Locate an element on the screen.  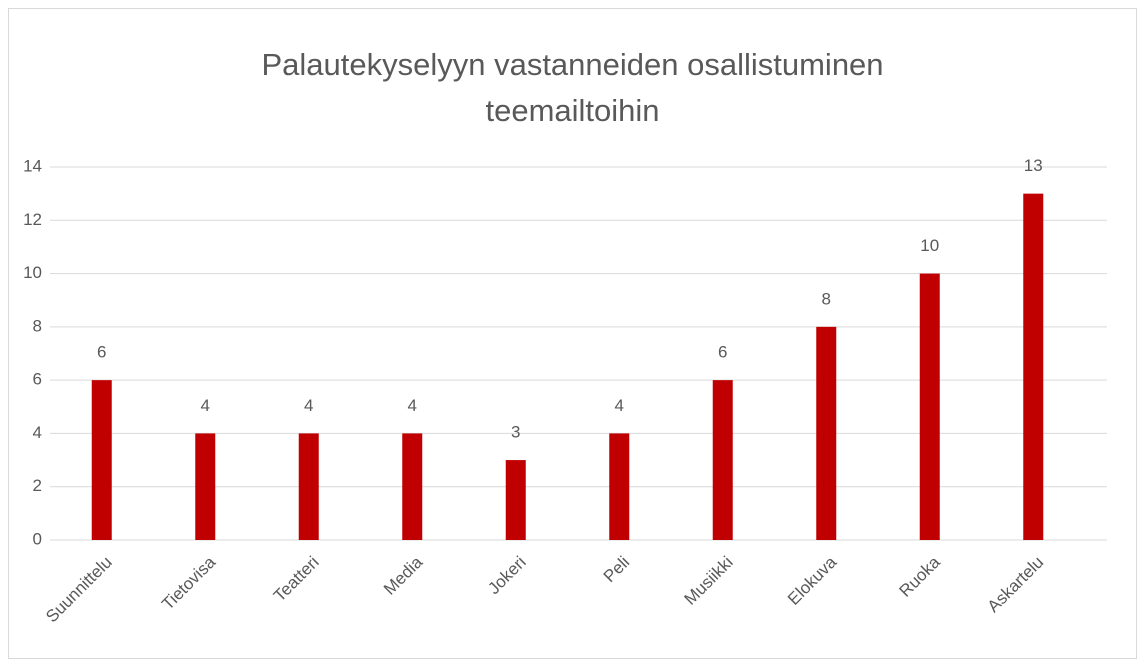
y-tick-label: 10 is located at coordinates (32, 272).